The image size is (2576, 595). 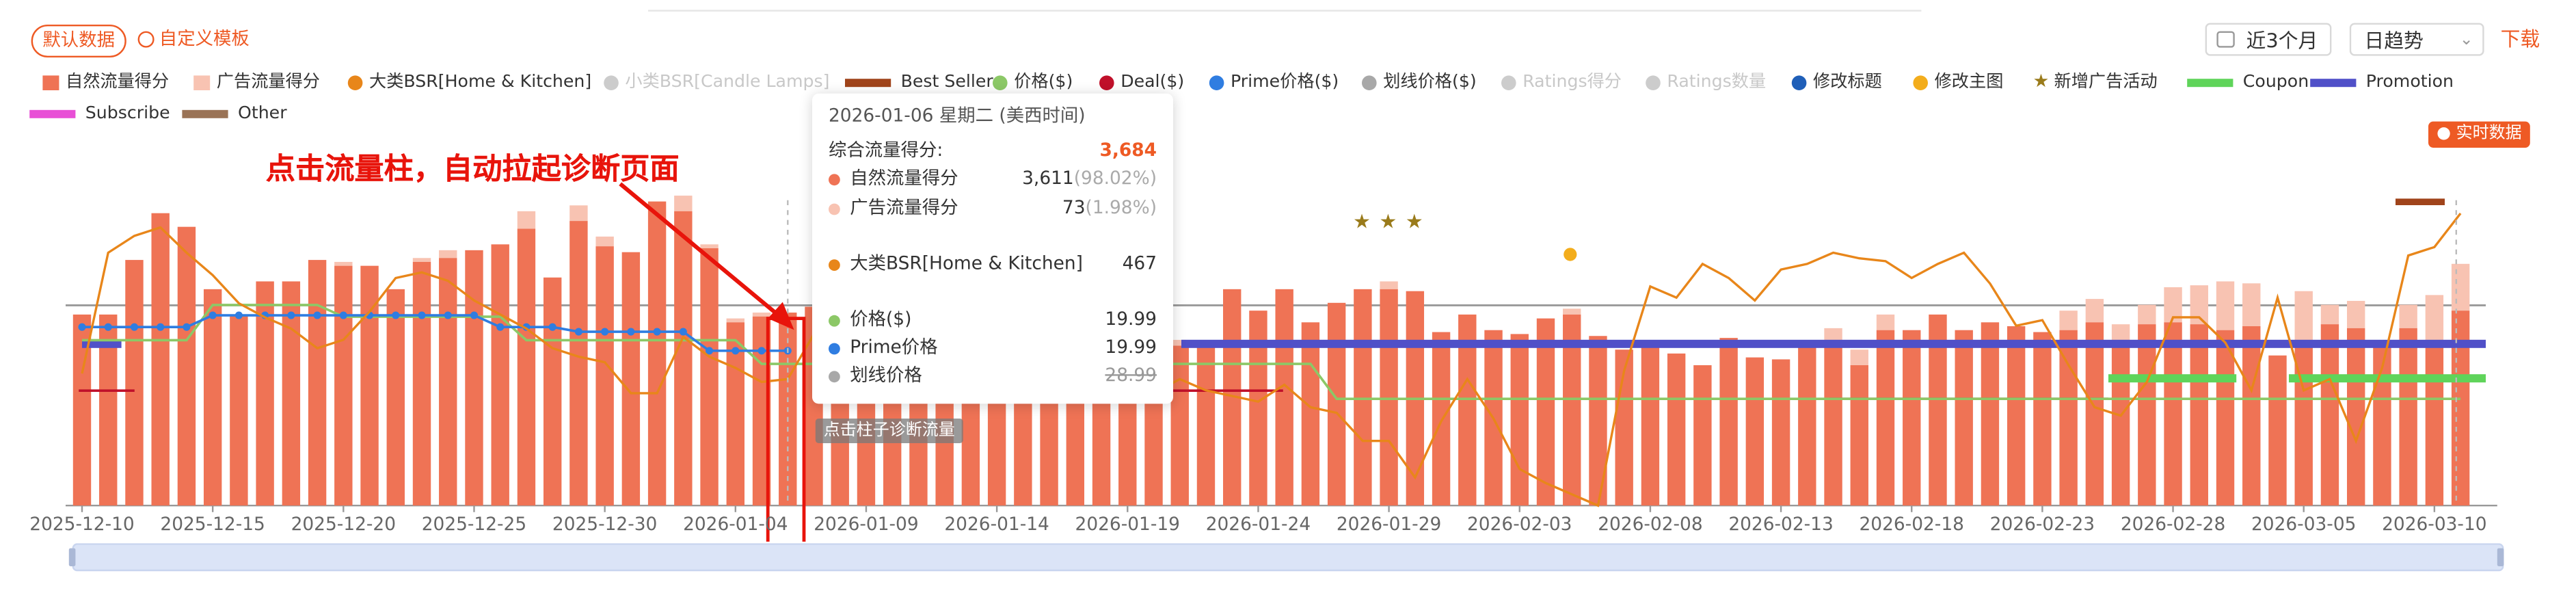 I want to click on legend-item-9: Ratings得分, so click(x=1561, y=82).